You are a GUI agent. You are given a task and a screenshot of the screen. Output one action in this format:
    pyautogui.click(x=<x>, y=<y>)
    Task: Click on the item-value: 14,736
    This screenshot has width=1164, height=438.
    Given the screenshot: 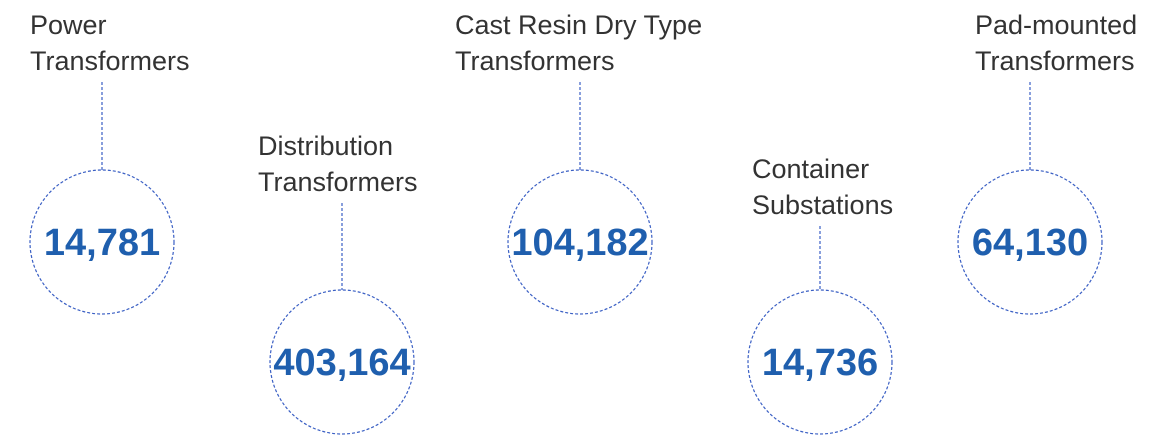 What is the action you would take?
    pyautogui.click(x=820, y=363)
    